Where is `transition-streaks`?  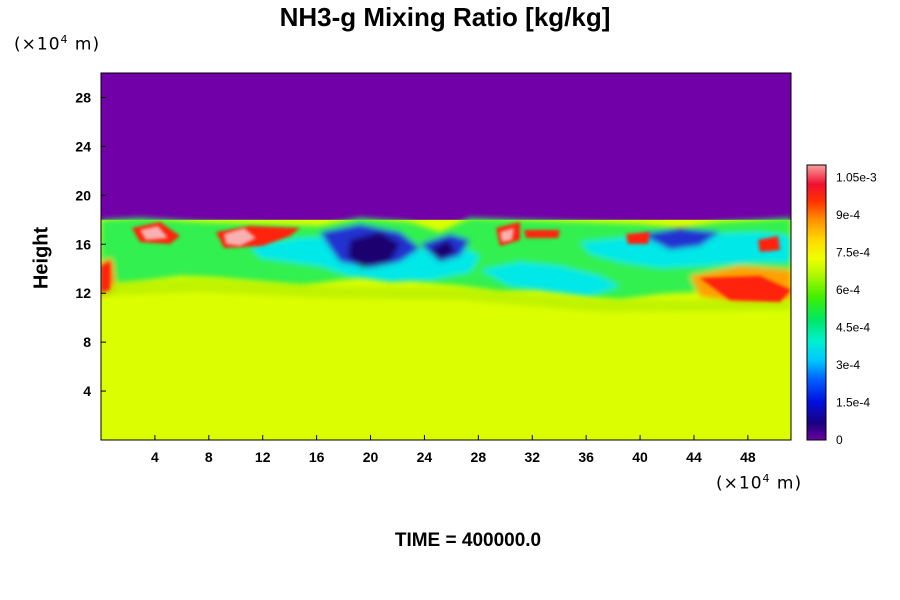 transition-streaks is located at coordinates (446, 295).